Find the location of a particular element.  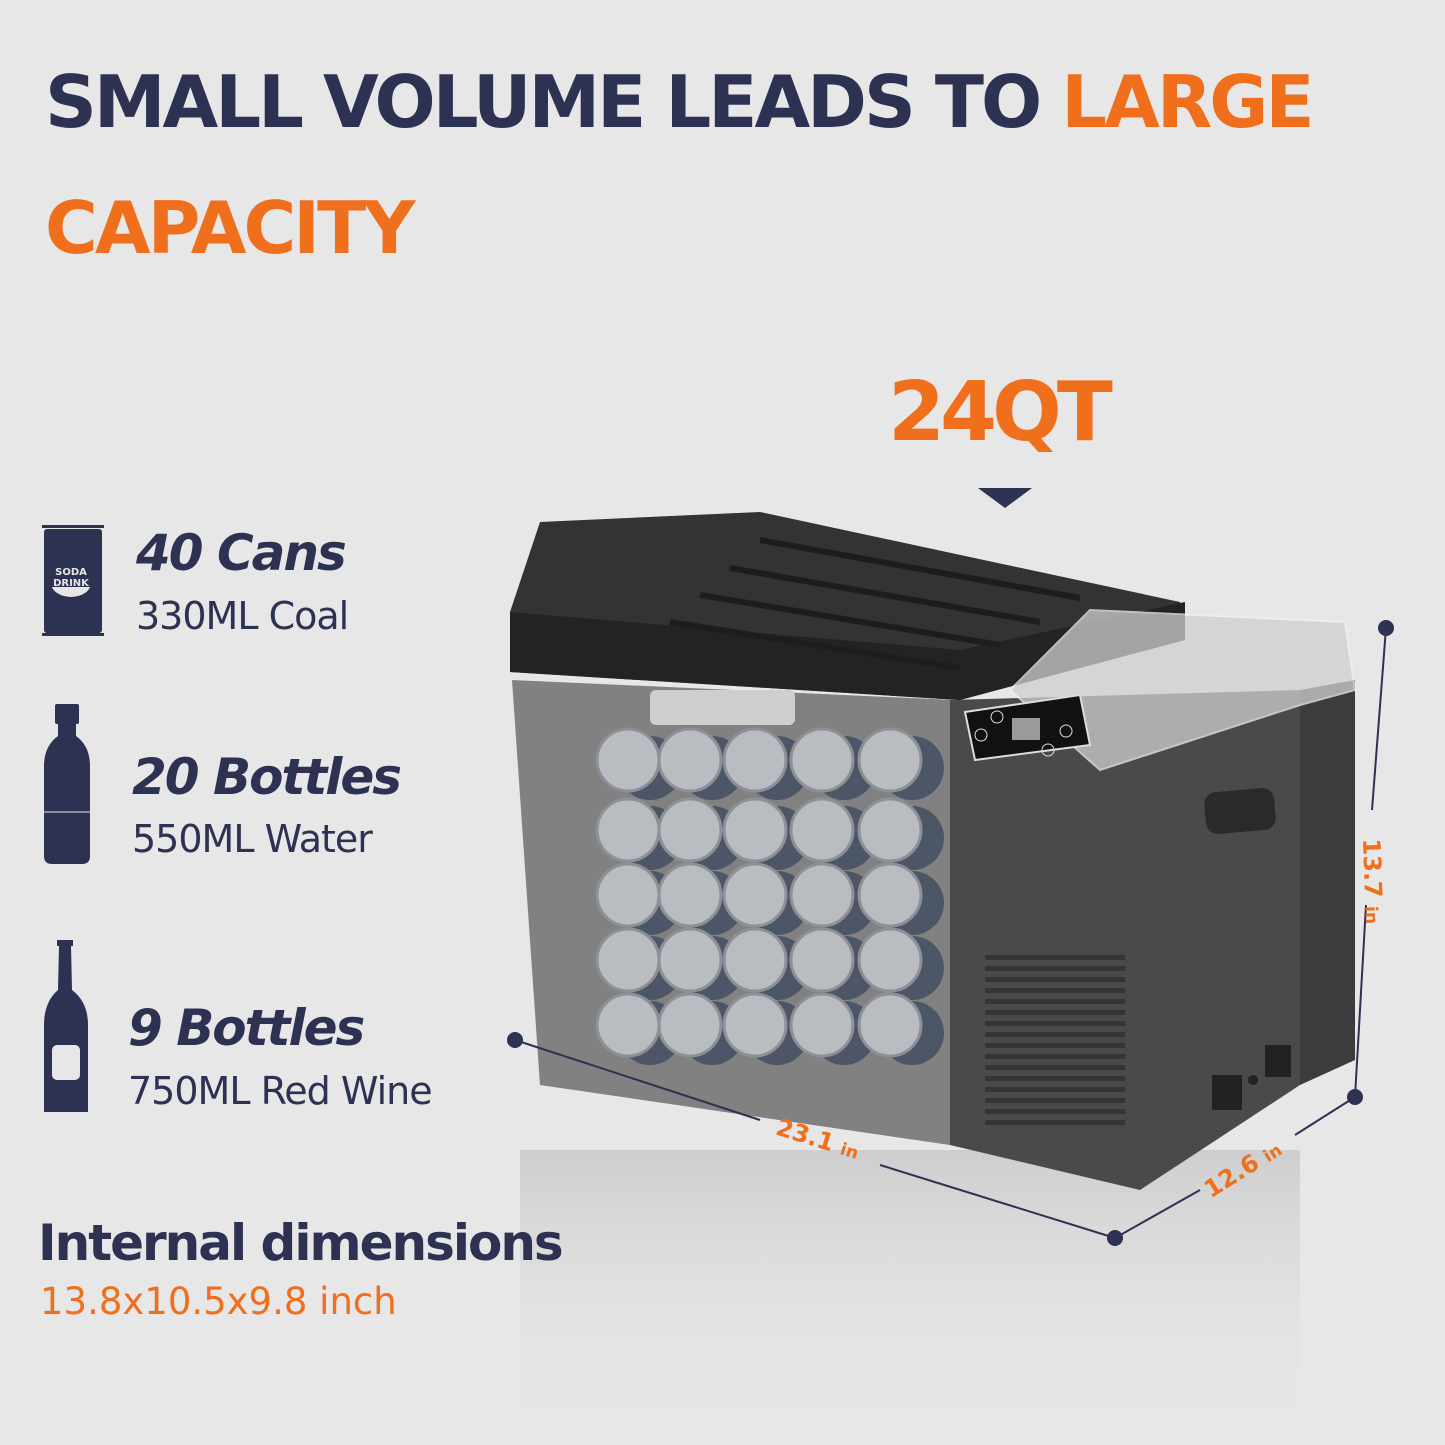

minus-button-icon is located at coordinates (1048, 750).